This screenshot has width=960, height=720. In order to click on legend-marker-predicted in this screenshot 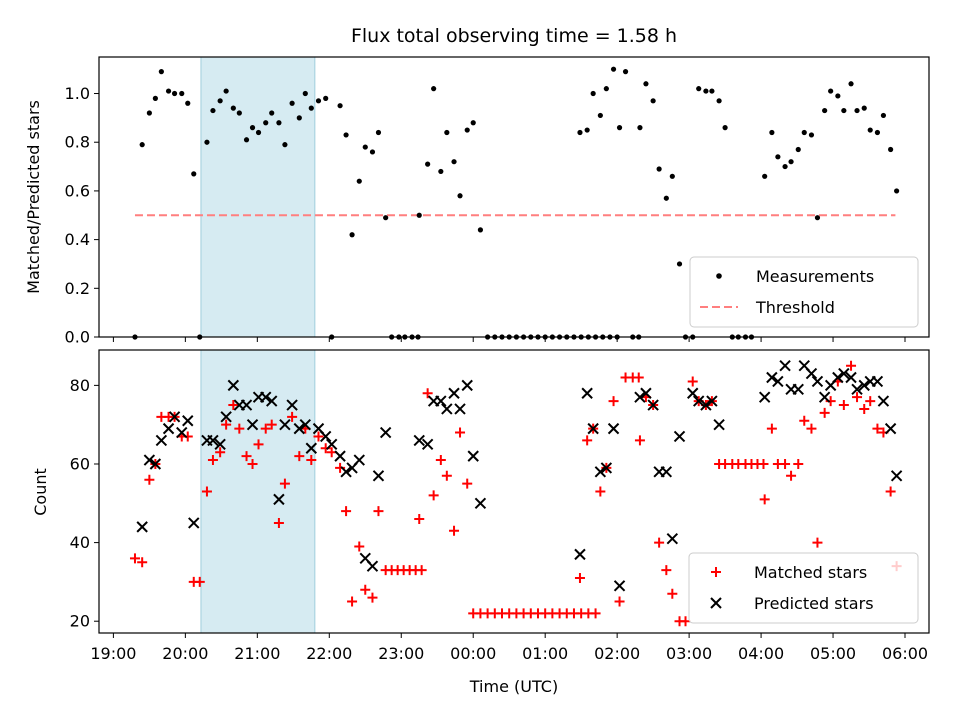, I will do `click(716, 603)`.